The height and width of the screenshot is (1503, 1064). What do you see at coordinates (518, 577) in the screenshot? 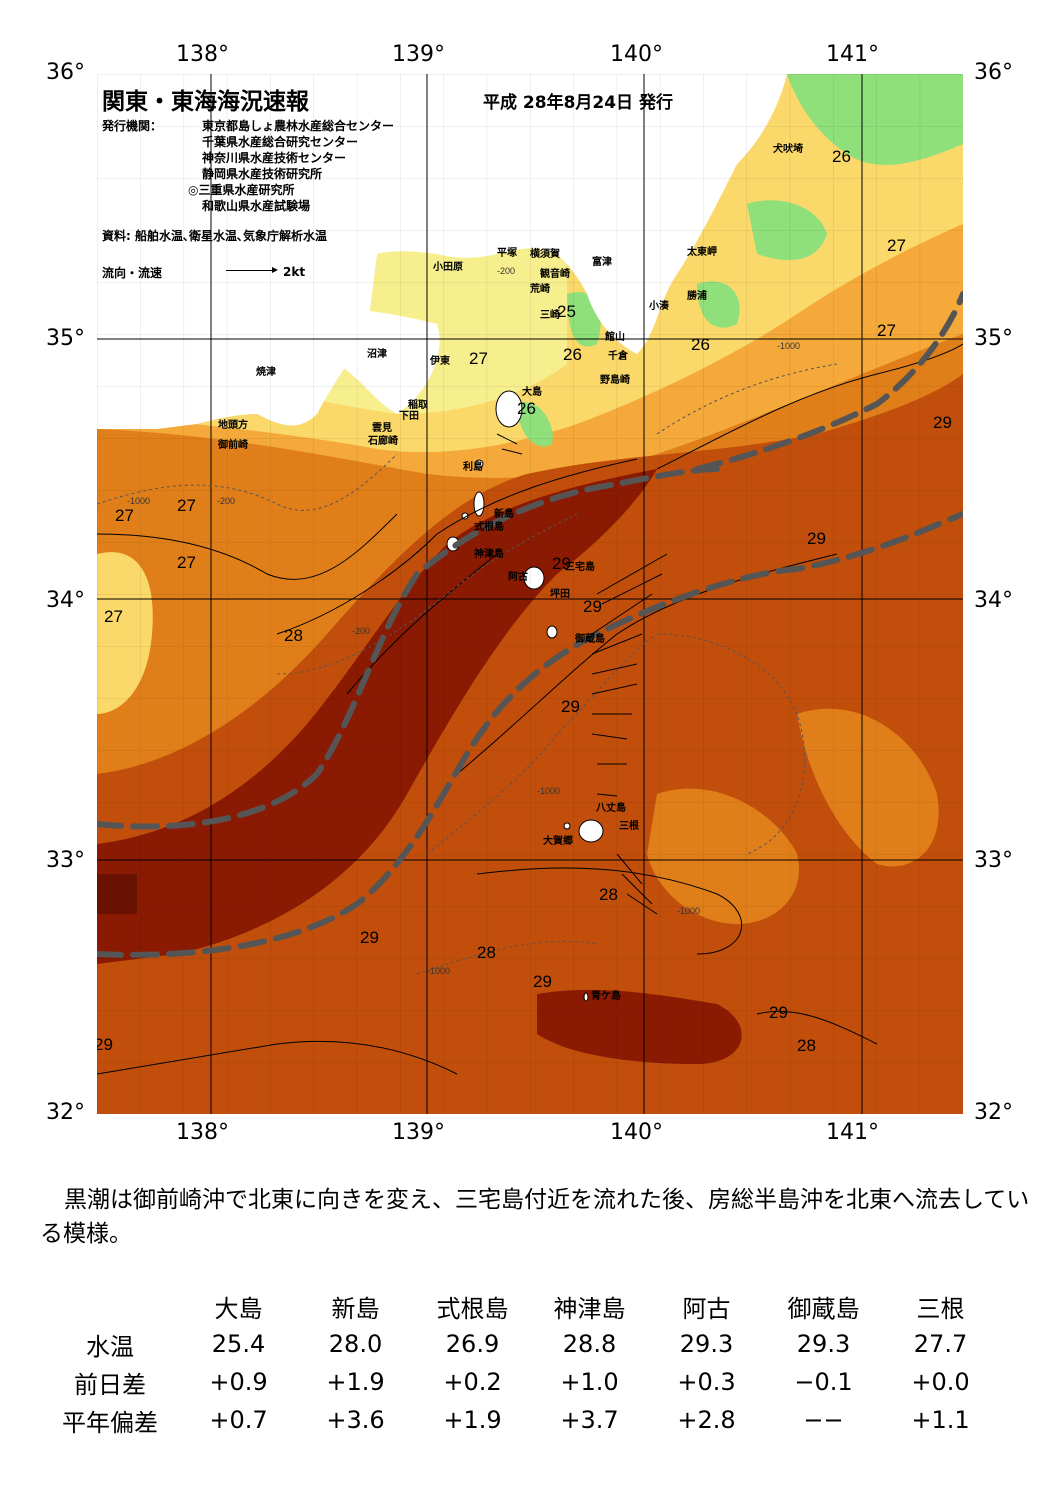
I see `place-name: 阿古` at bounding box center [518, 577].